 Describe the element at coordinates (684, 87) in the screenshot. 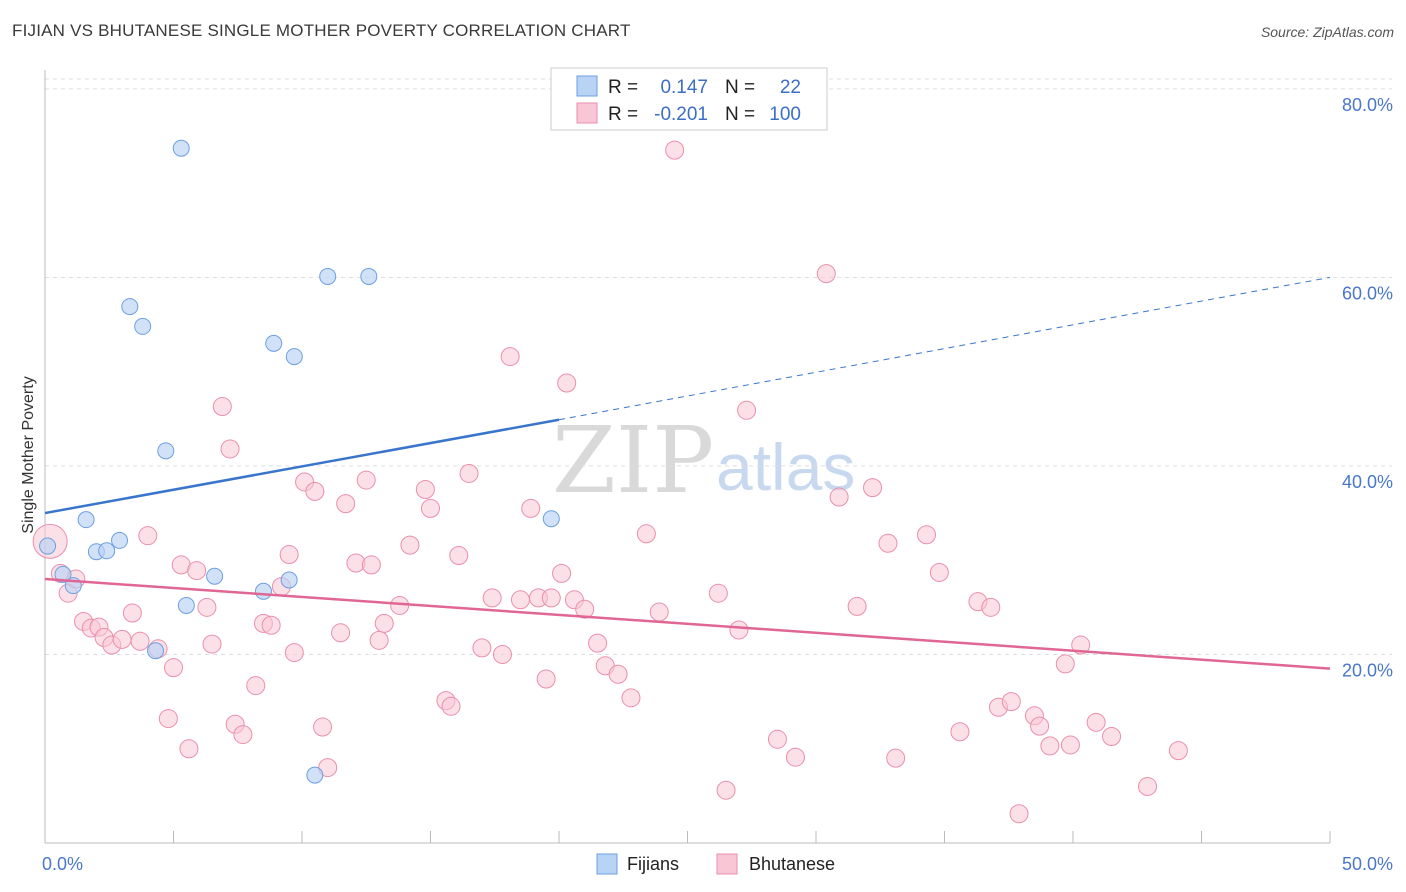

I see `legend-r-value-fijians: 0.147` at that location.